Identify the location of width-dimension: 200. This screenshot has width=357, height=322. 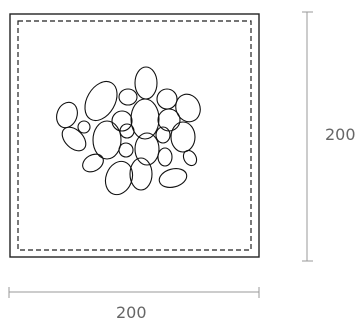
(134, 304).